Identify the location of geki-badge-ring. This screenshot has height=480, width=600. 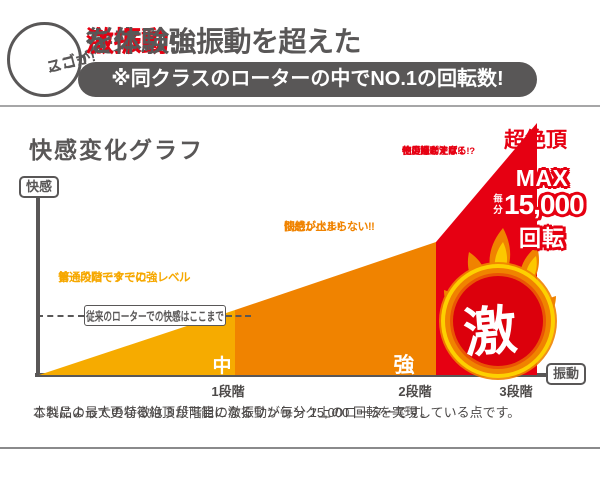
(498, 321).